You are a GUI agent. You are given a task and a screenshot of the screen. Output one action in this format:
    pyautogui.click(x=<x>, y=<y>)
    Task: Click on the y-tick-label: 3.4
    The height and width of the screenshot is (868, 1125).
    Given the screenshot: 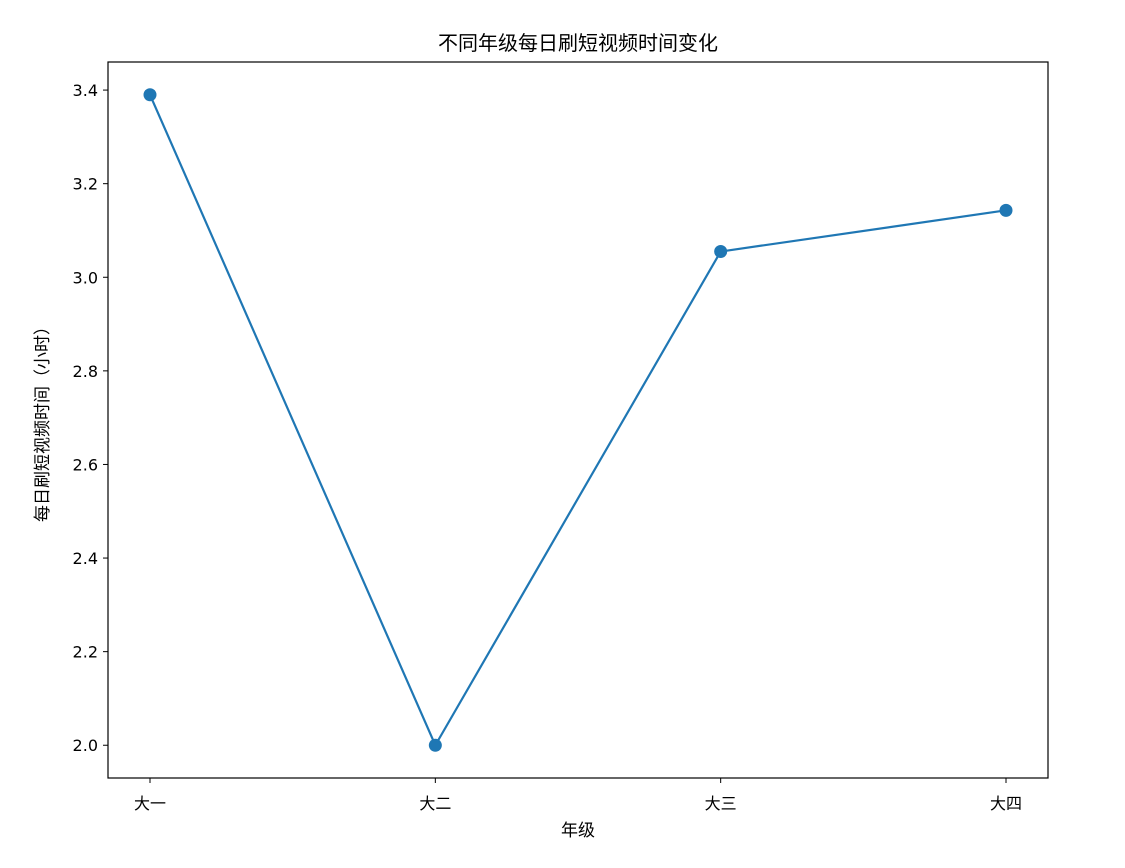 What is the action you would take?
    pyautogui.click(x=85, y=90)
    